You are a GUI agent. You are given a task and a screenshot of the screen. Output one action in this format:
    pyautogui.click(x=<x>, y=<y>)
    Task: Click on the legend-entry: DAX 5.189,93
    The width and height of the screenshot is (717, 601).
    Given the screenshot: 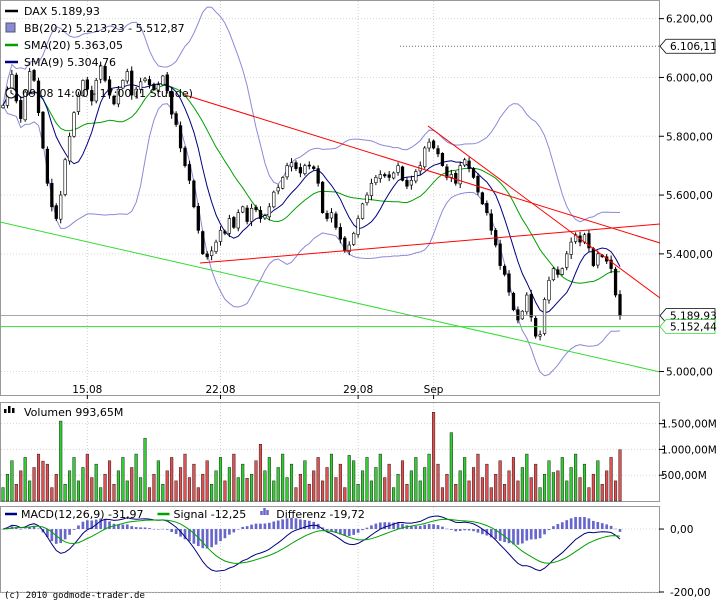 What is the action you would take?
    pyautogui.click(x=62, y=11)
    